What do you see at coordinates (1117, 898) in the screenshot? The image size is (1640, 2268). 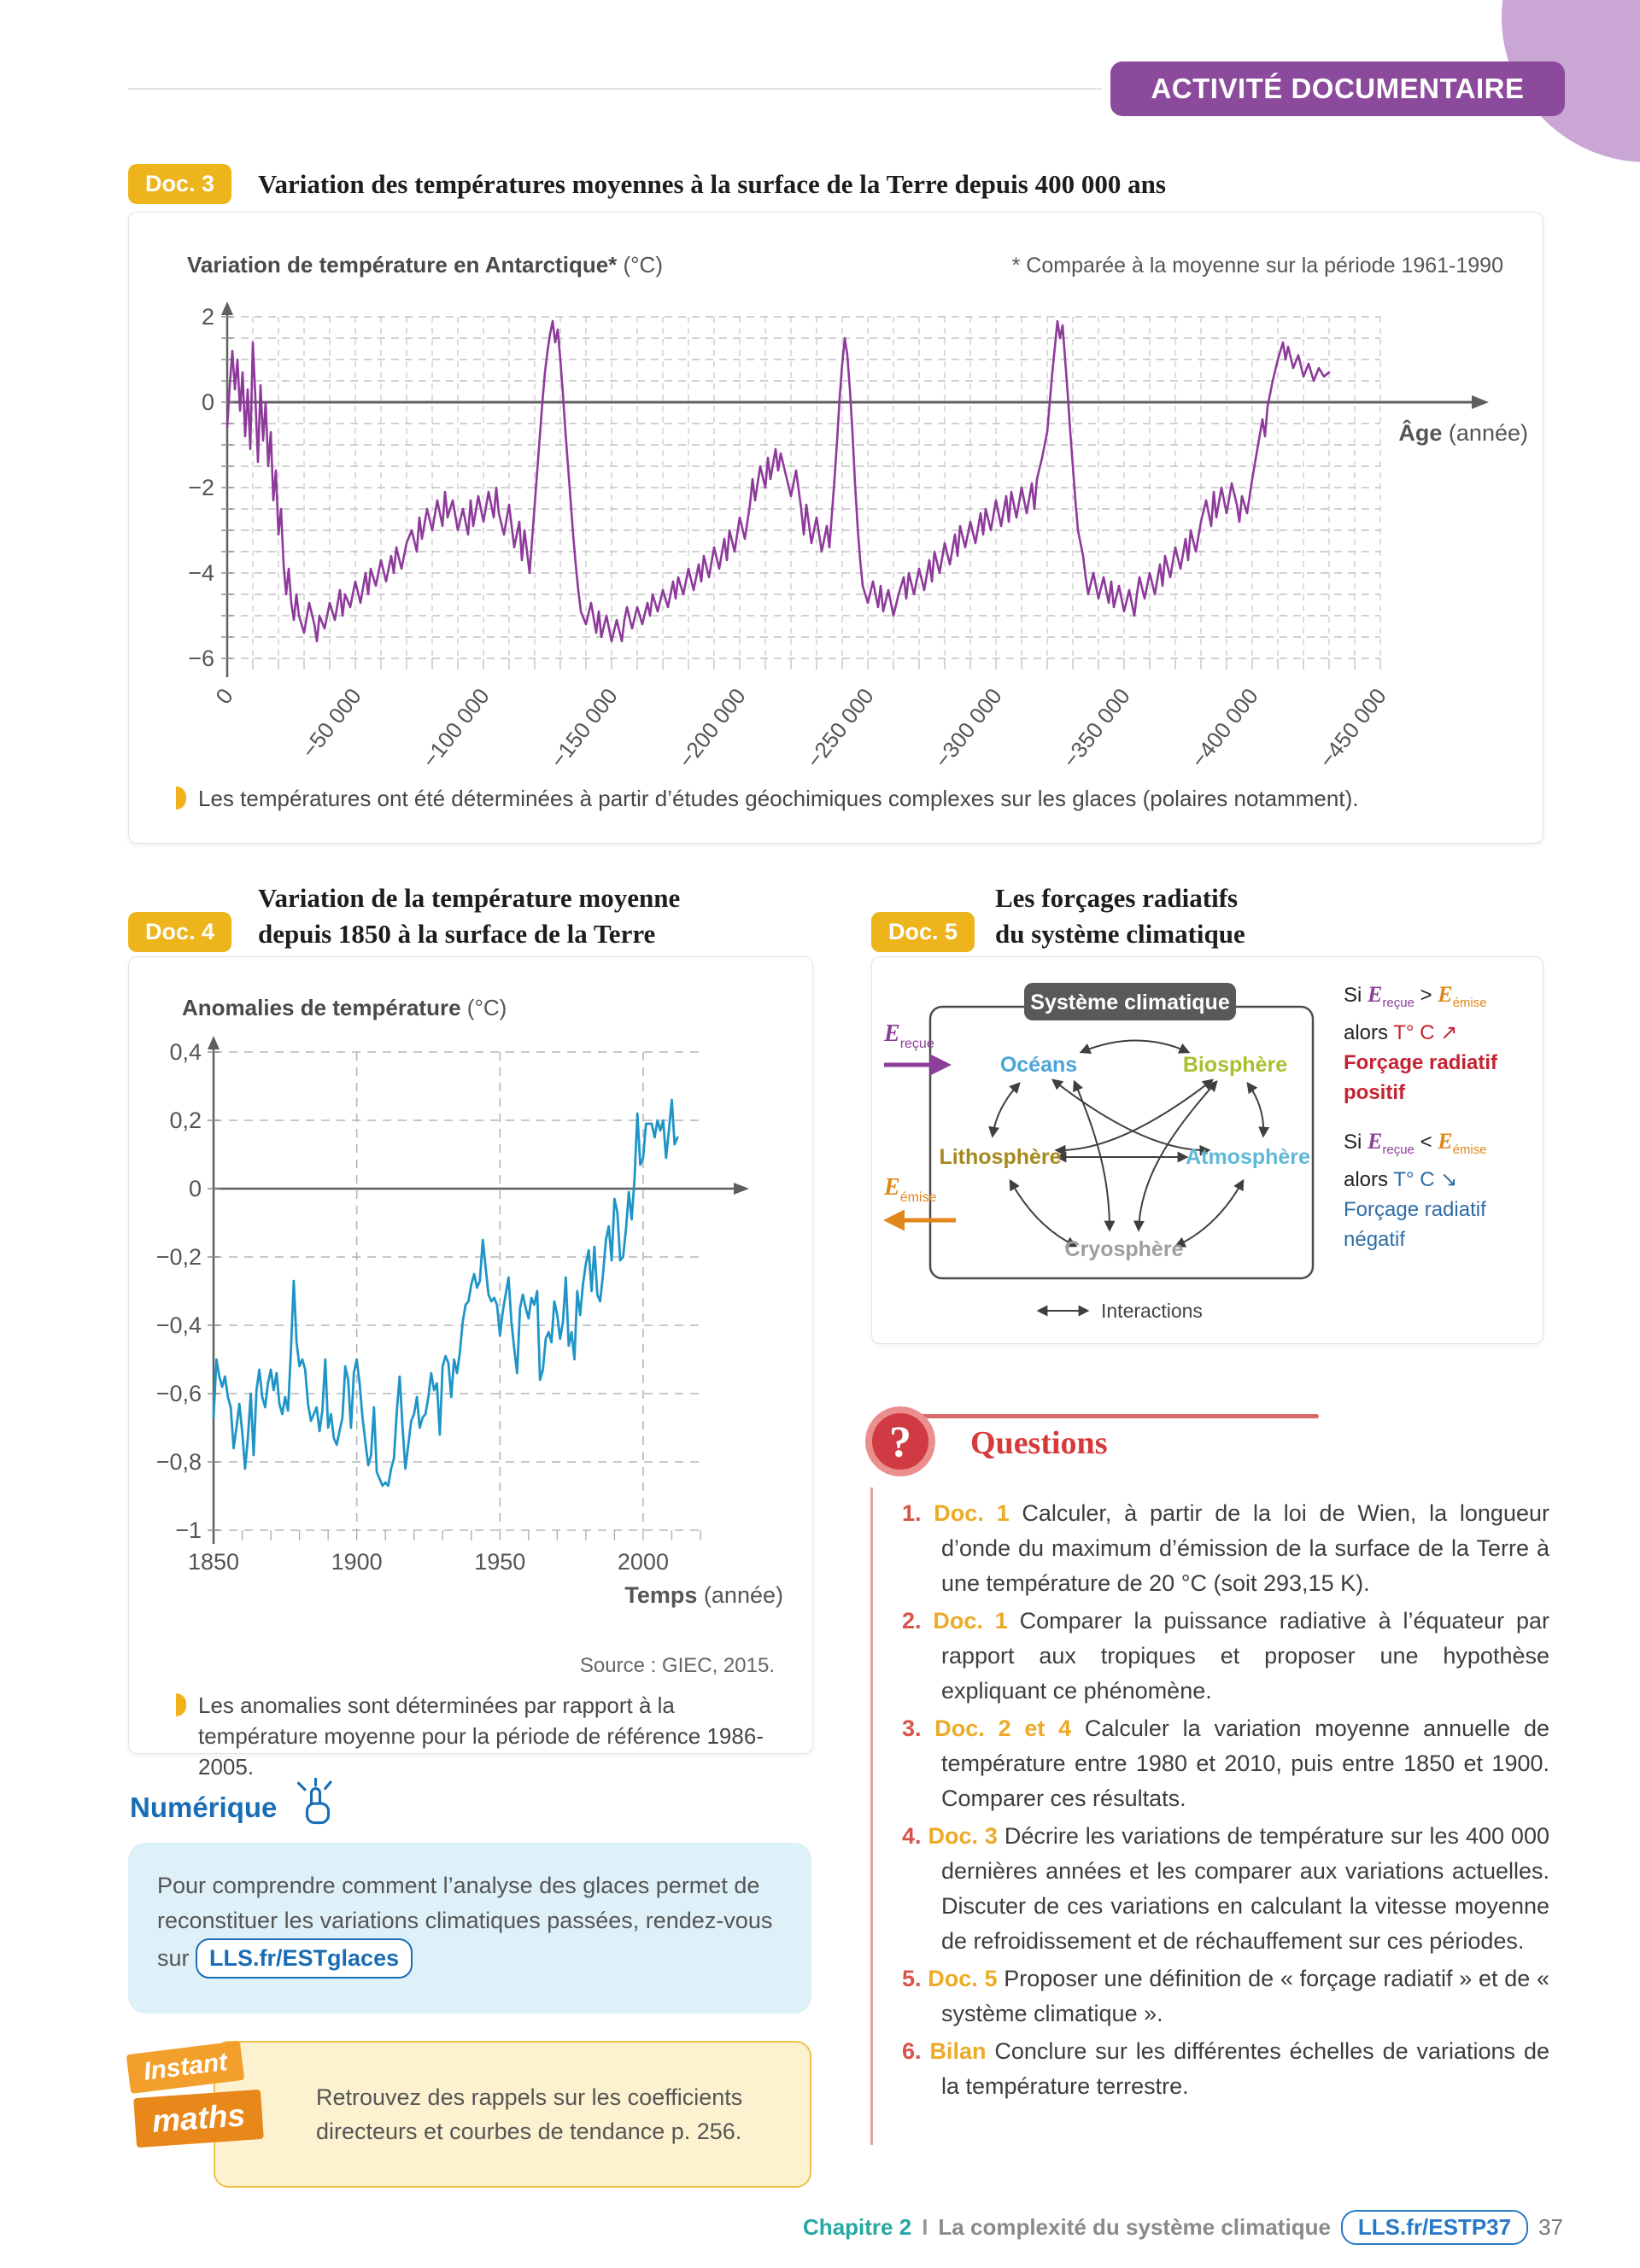 I see `doc5-title-line1: Les forçages radiatifs` at bounding box center [1117, 898].